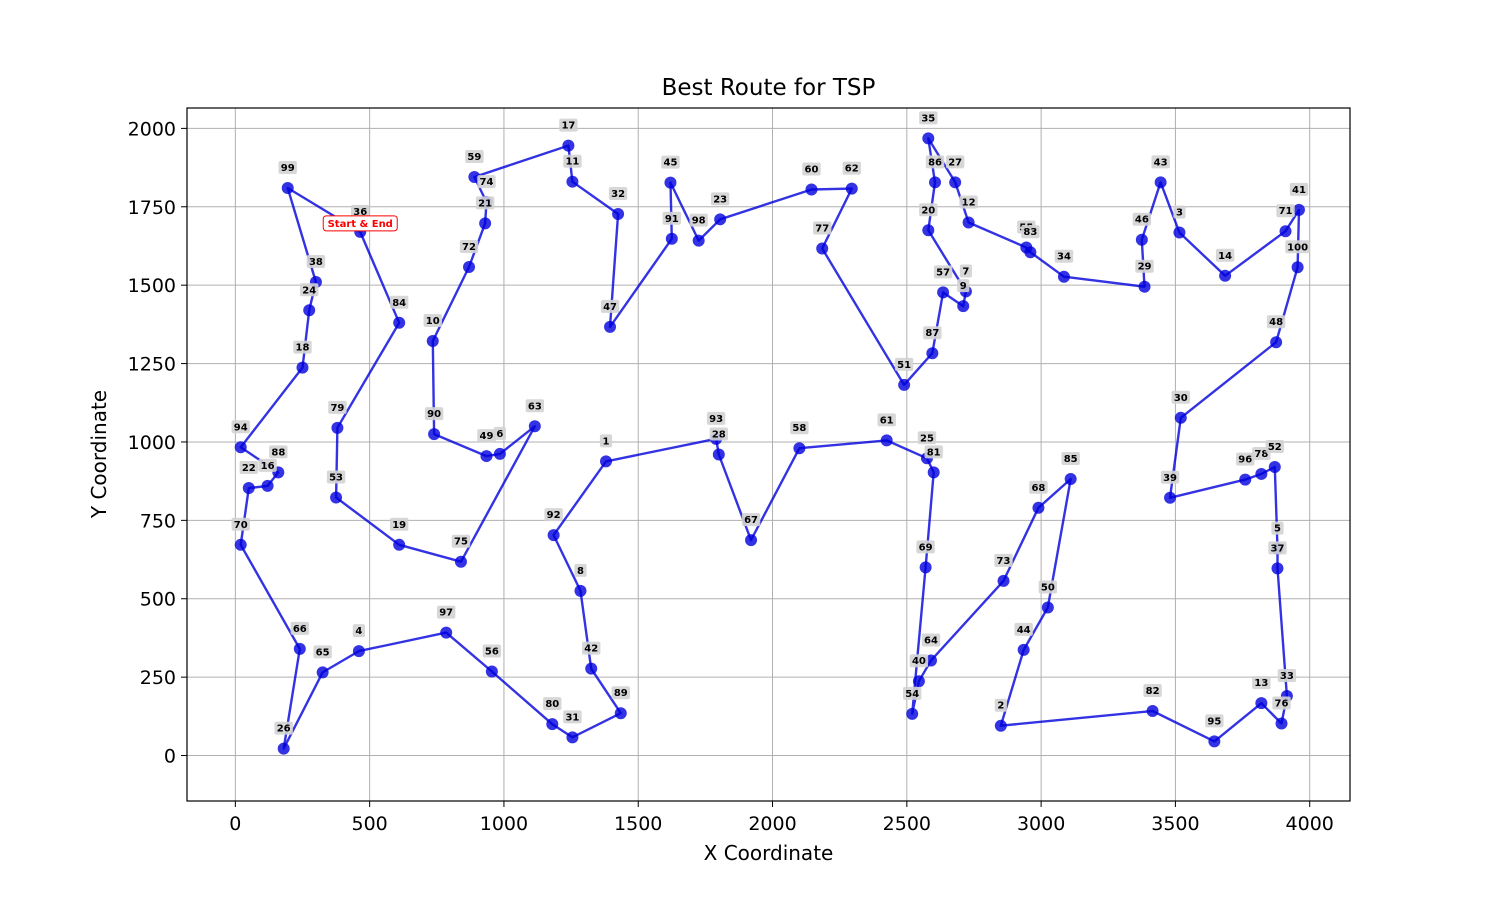 The width and height of the screenshot is (1500, 900). What do you see at coordinates (720, 199) in the screenshot?
I see `node-label: 23` at bounding box center [720, 199].